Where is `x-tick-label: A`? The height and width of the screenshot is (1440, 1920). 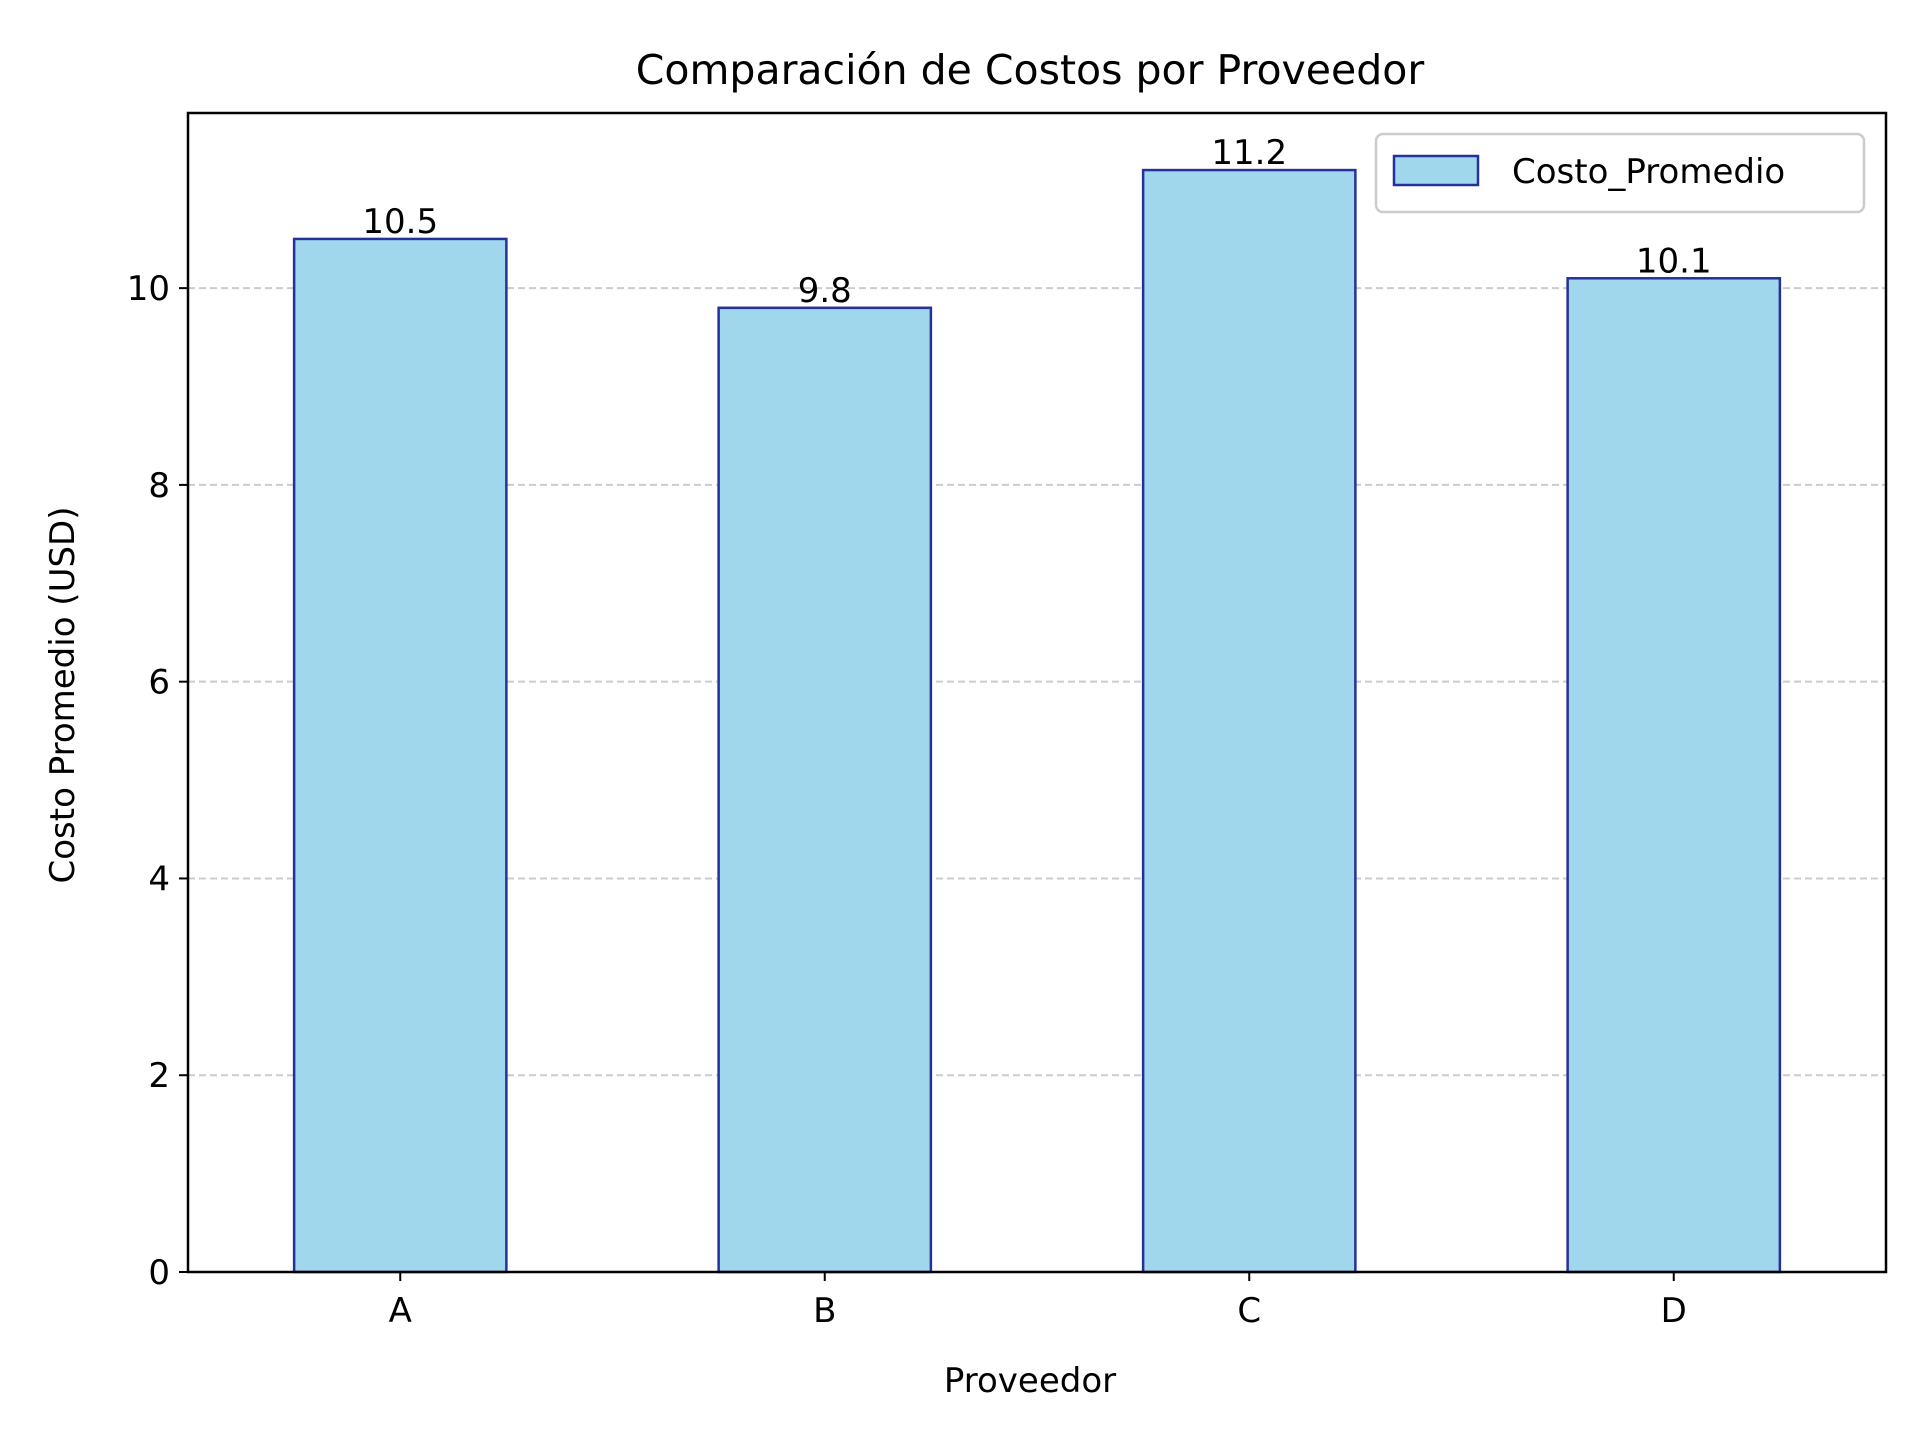 x-tick-label: A is located at coordinates (400, 1311).